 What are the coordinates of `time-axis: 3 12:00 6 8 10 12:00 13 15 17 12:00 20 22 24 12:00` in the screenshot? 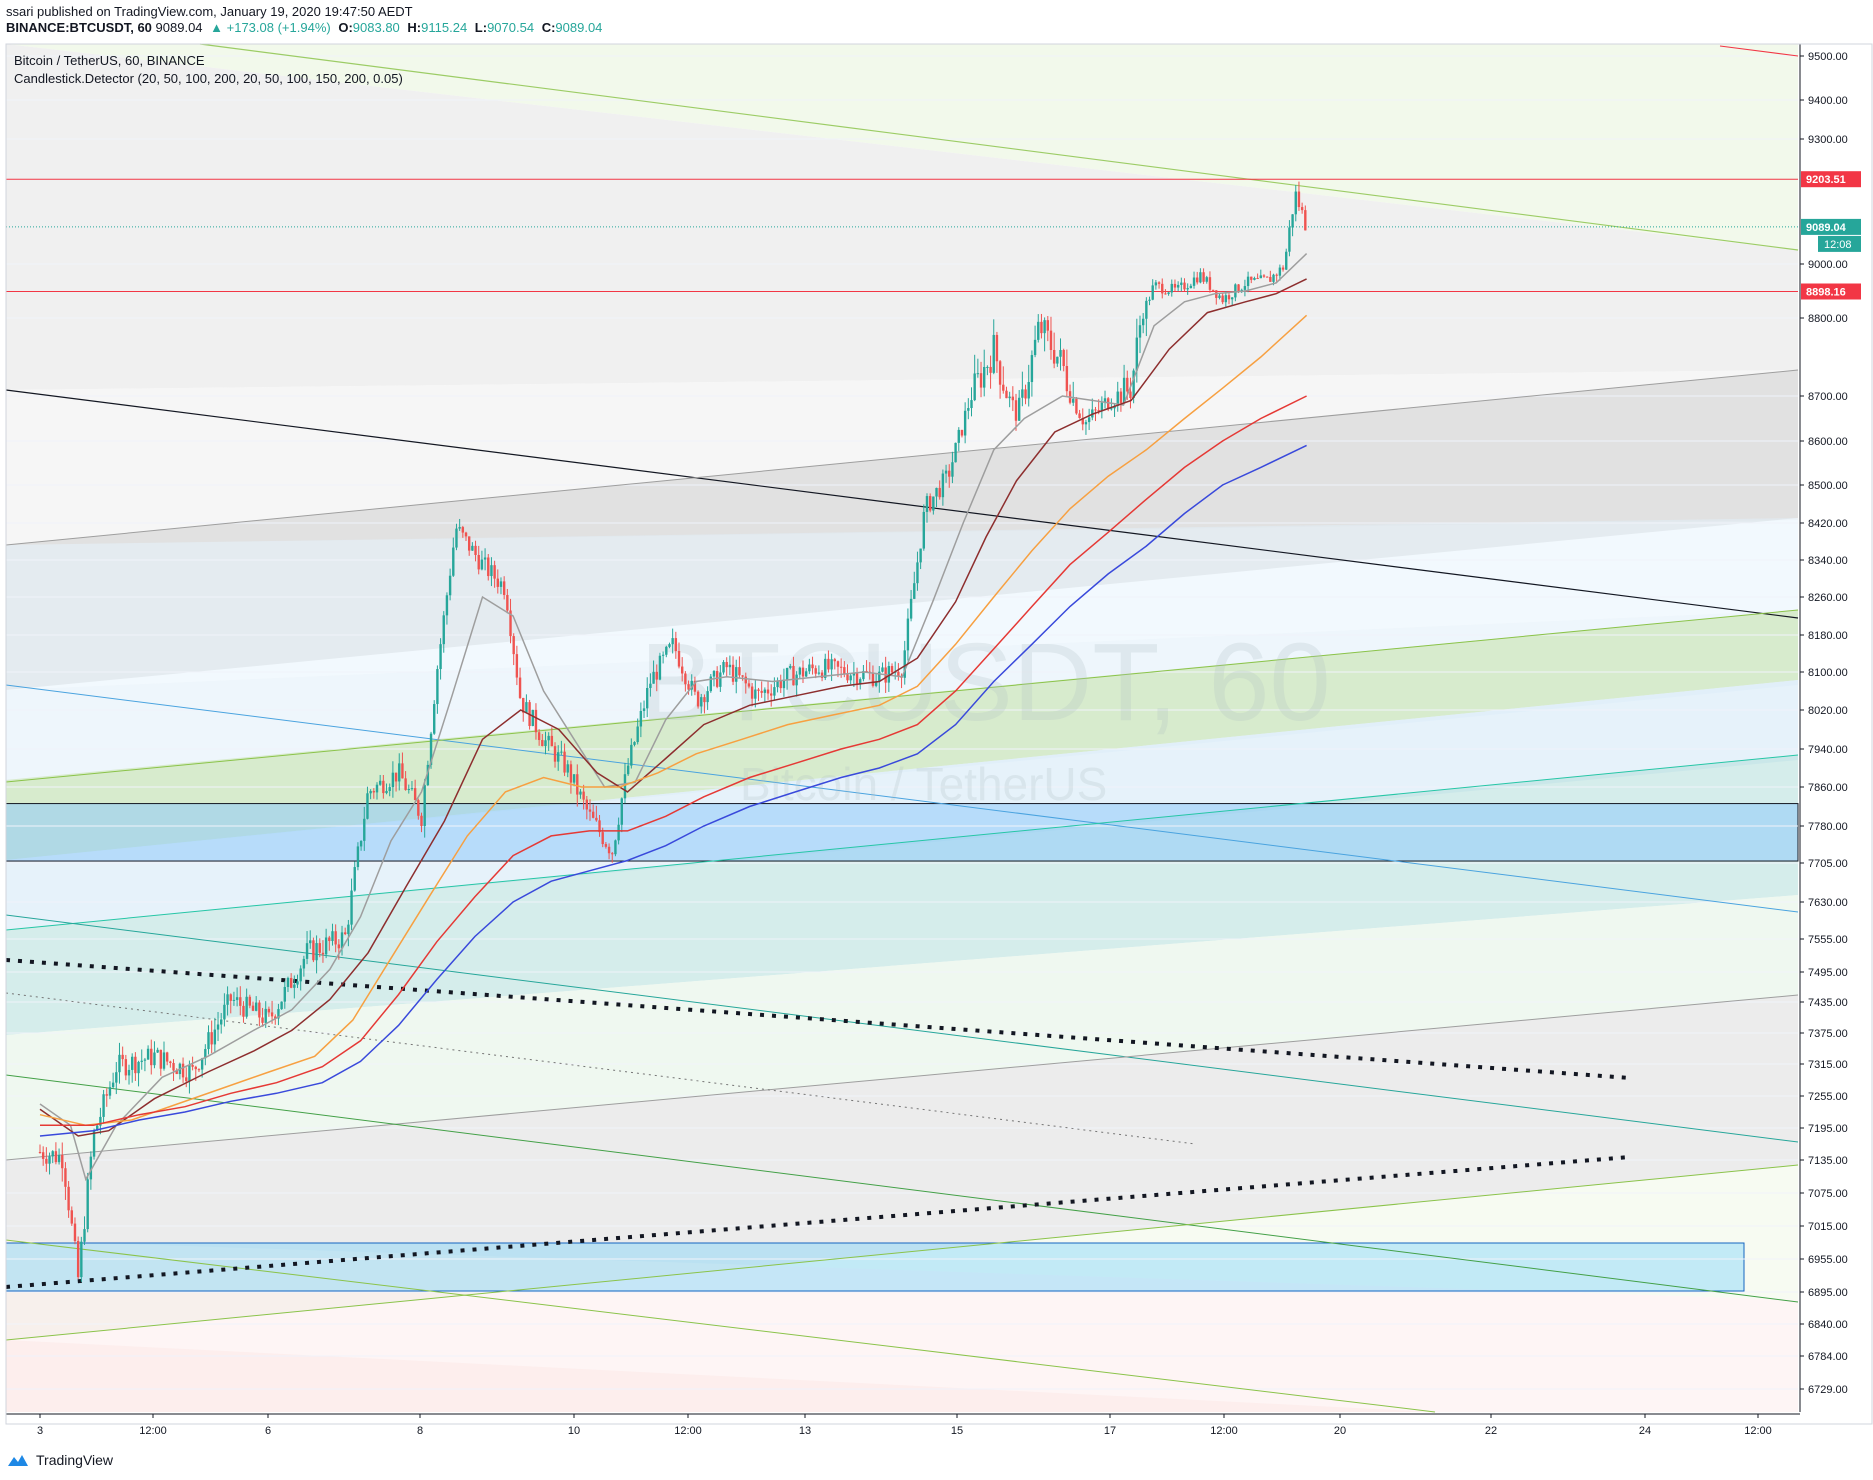 It's located at (903, 1425).